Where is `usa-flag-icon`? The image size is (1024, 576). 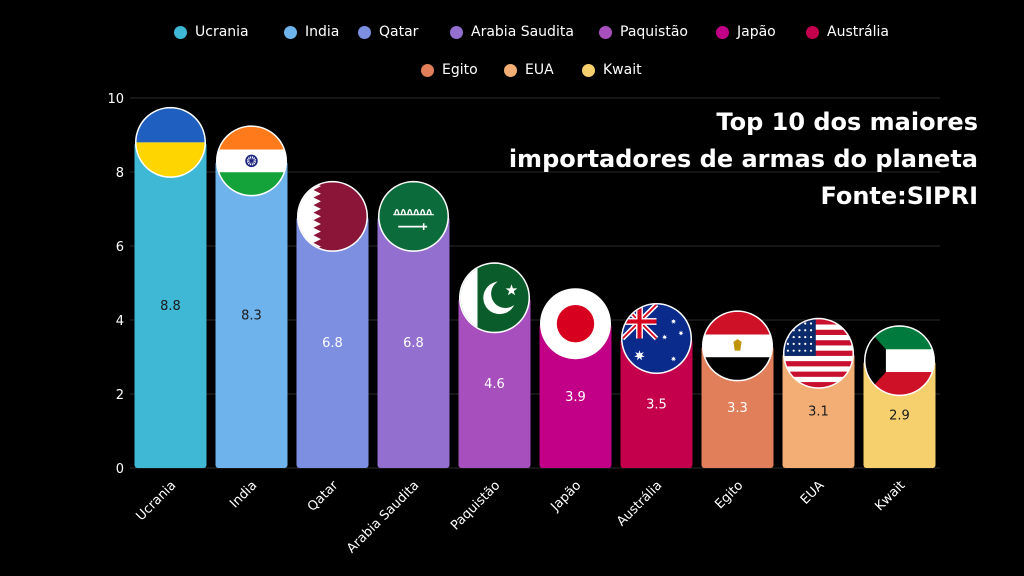 usa-flag-icon is located at coordinates (818, 353).